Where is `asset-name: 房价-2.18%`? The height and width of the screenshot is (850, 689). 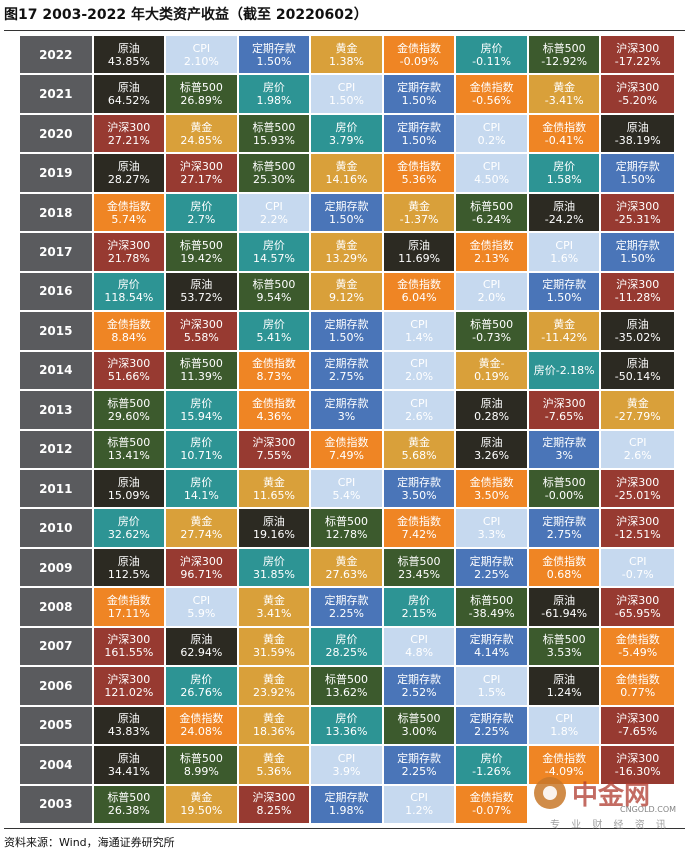
asset-name: 房价-2.18% is located at coordinates (564, 370).